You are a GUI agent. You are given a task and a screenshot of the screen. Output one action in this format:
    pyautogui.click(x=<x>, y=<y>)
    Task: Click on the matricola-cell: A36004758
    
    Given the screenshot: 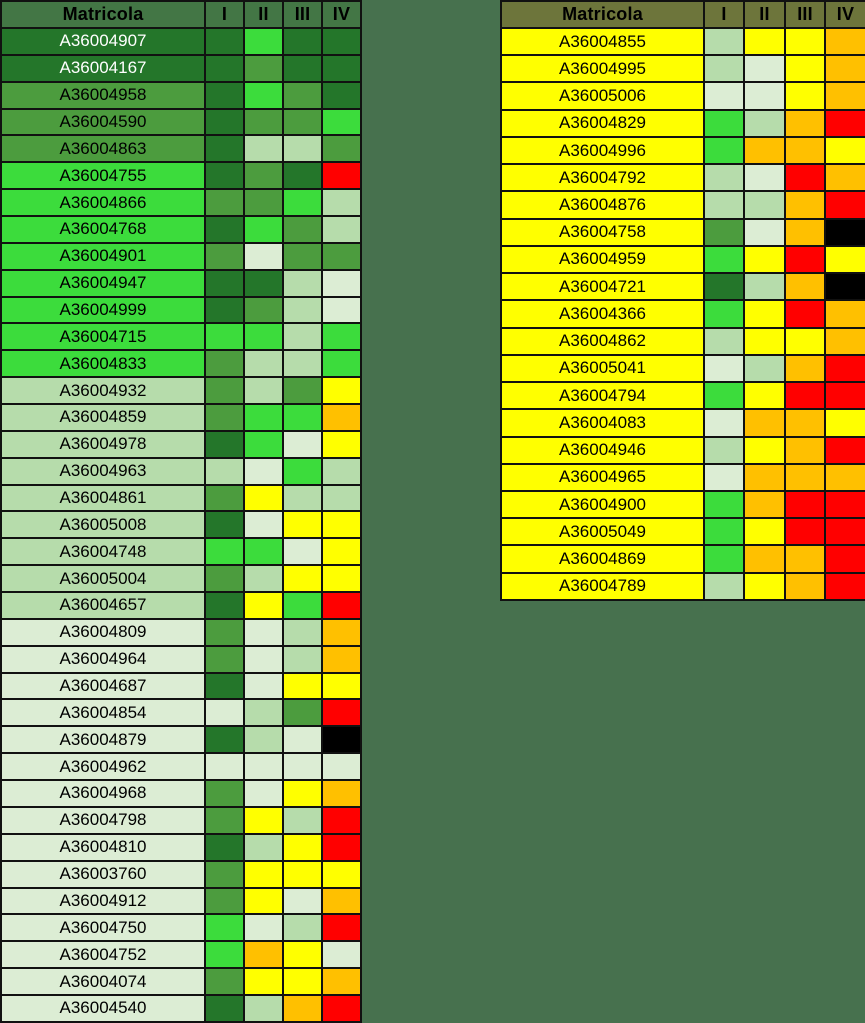 What is the action you would take?
    pyautogui.click(x=602, y=232)
    